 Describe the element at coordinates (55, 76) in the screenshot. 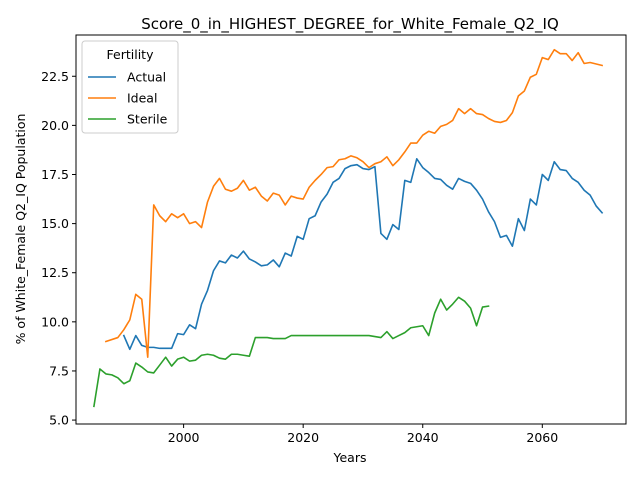

I see `y-tick-label: 22.5` at that location.